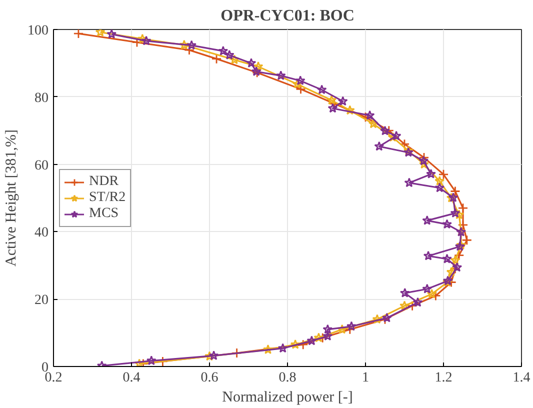 This screenshot has height=408, width=533. What do you see at coordinates (38, 31) in the screenshot?
I see `y-tick-label: 100` at bounding box center [38, 31].